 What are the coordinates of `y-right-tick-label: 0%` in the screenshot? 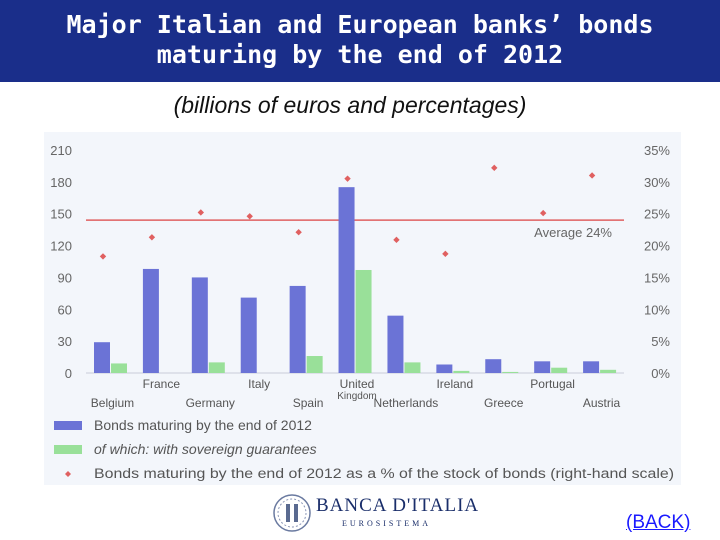 It's located at (660, 373).